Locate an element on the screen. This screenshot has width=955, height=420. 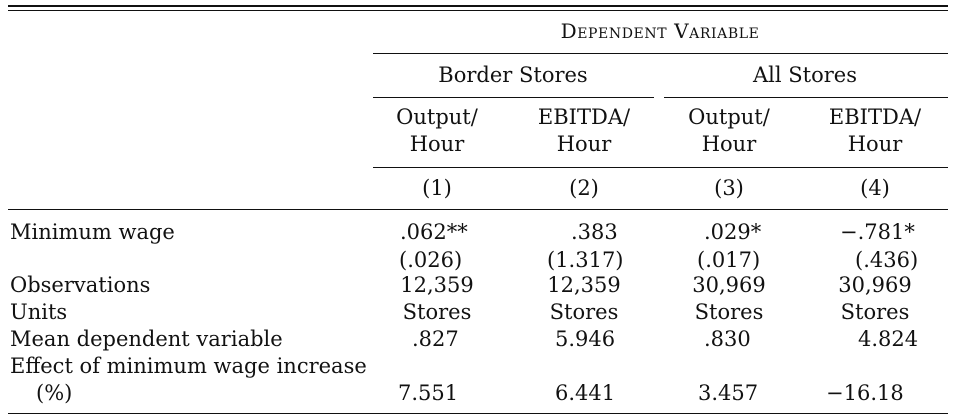
row-label-effect-line2: (%) is located at coordinates (54, 393).